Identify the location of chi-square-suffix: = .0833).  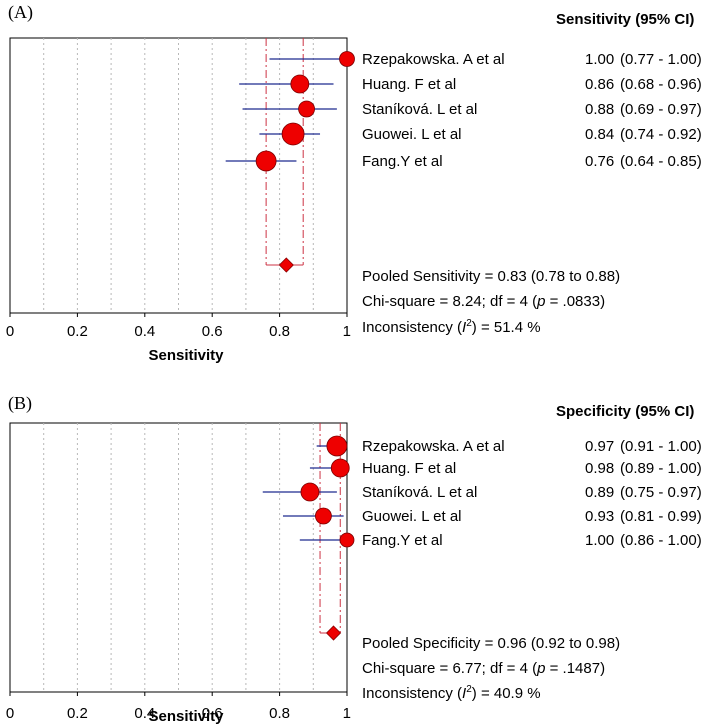
(575, 301).